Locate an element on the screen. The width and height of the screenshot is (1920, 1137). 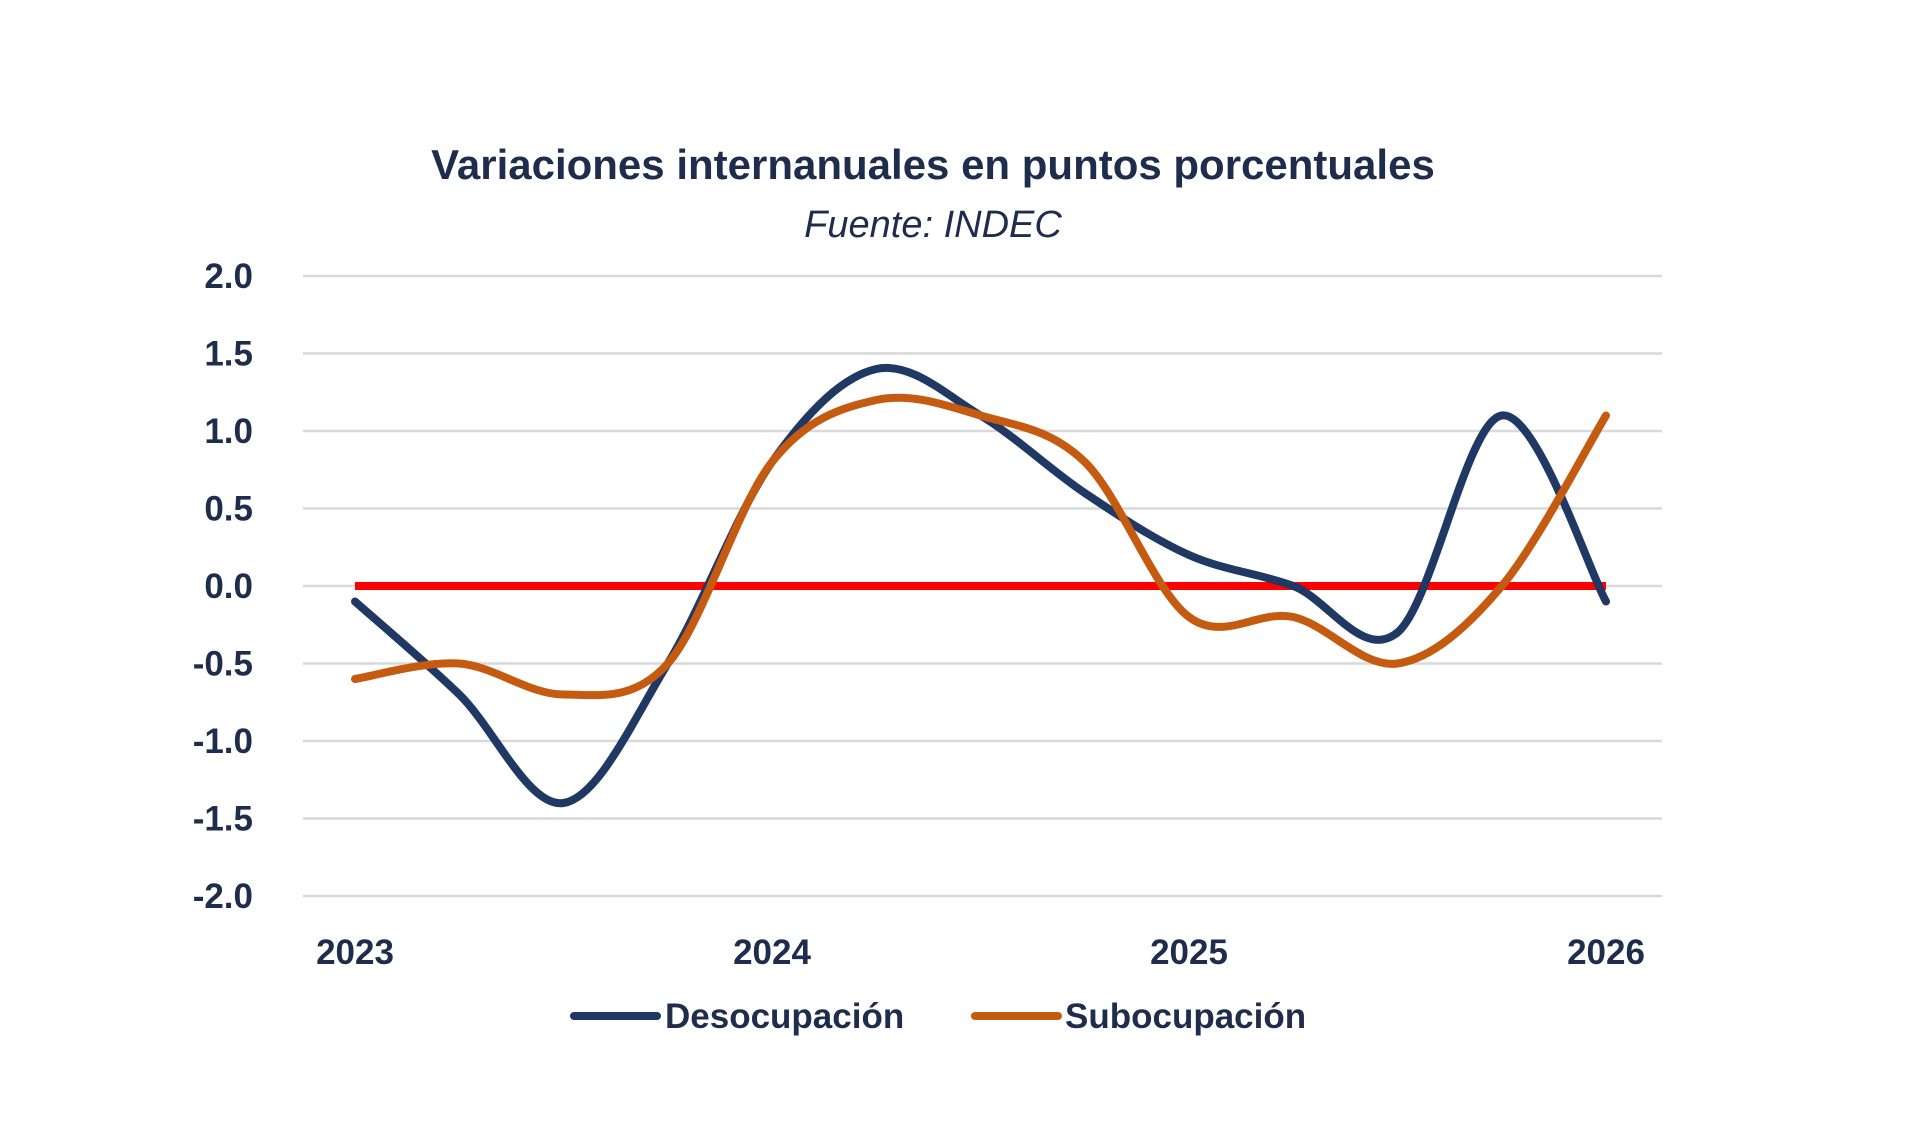
y-tick-label: 0.5 is located at coordinates (228, 509).